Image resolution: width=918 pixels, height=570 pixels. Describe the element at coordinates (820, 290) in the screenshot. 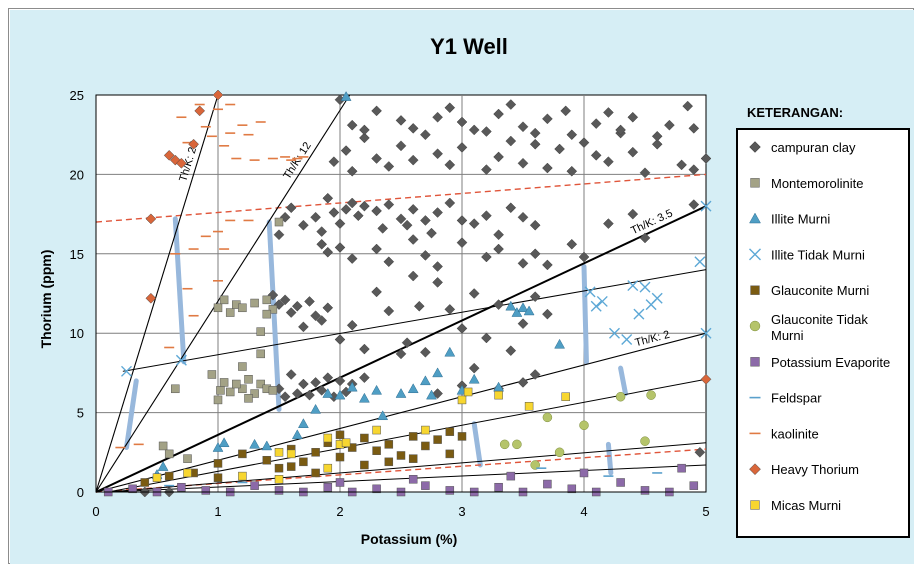

I see `legend-label: Glauconite Murni` at that location.